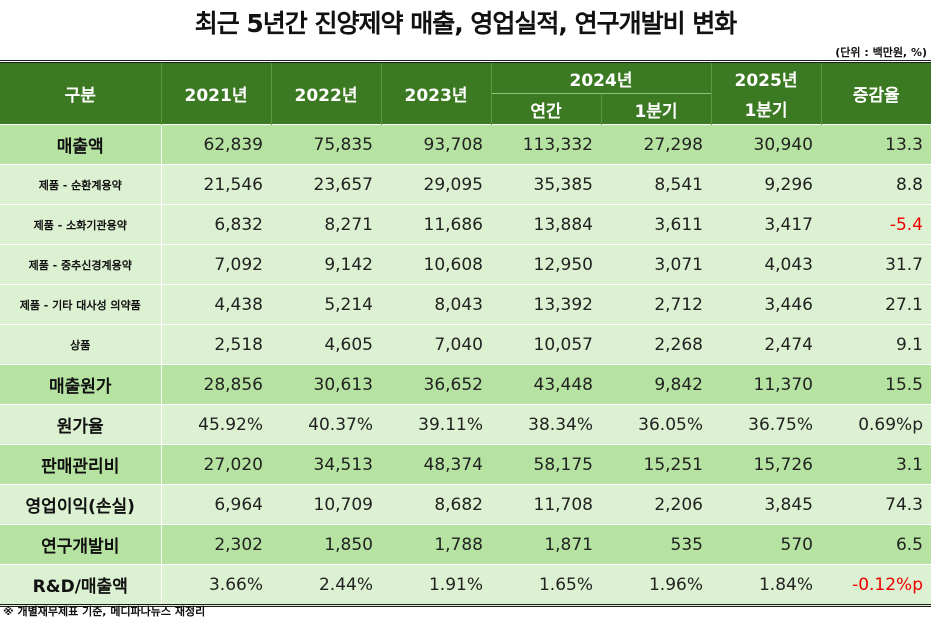 This screenshot has height=621, width=931. I want to click on table-cell: 8,043, so click(436, 304).